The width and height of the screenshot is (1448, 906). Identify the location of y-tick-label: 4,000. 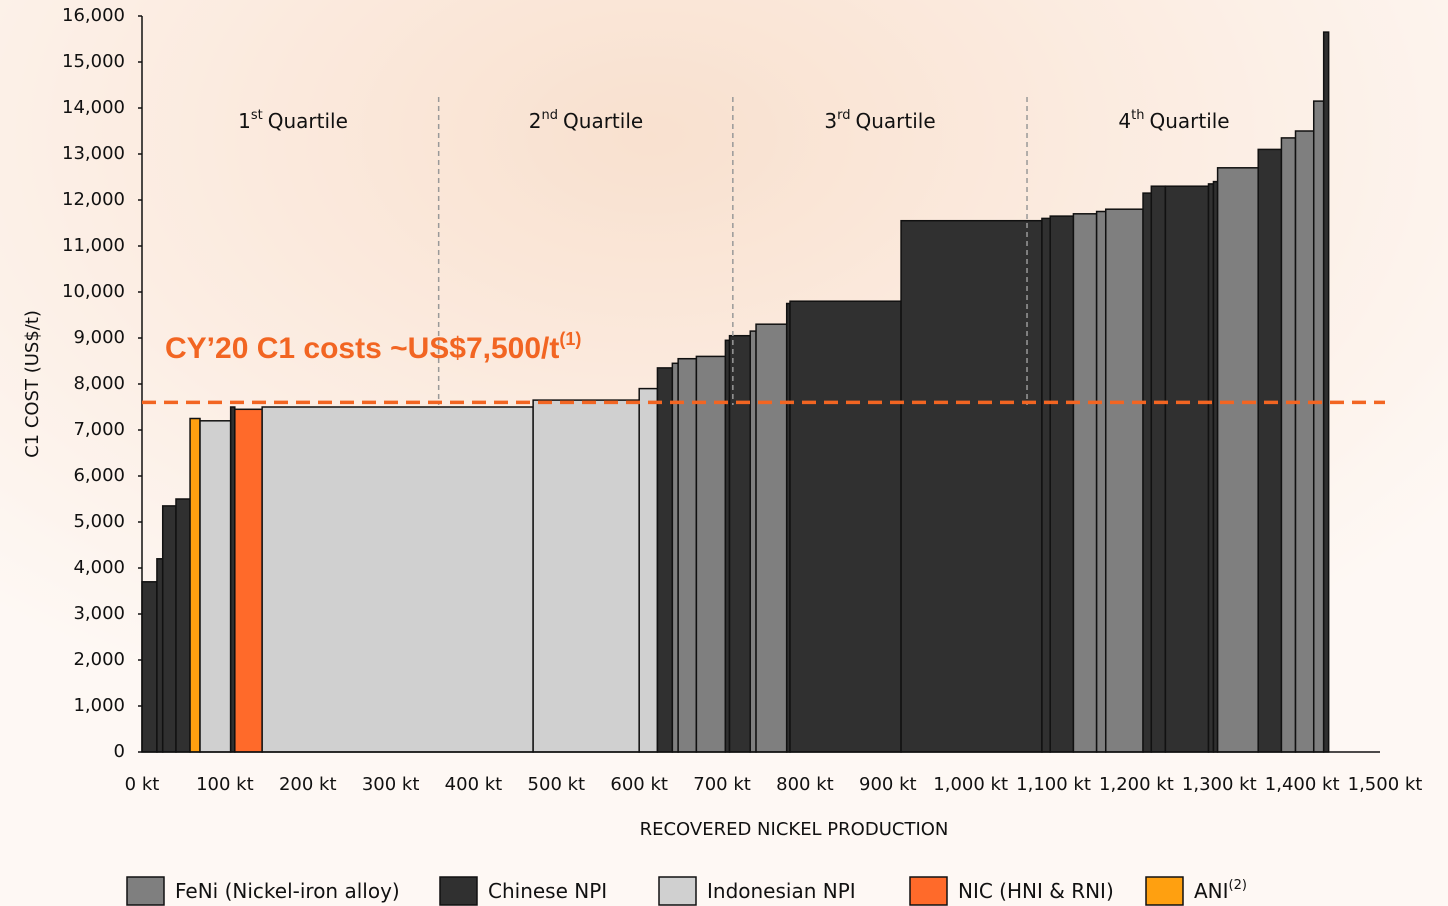
(99, 567).